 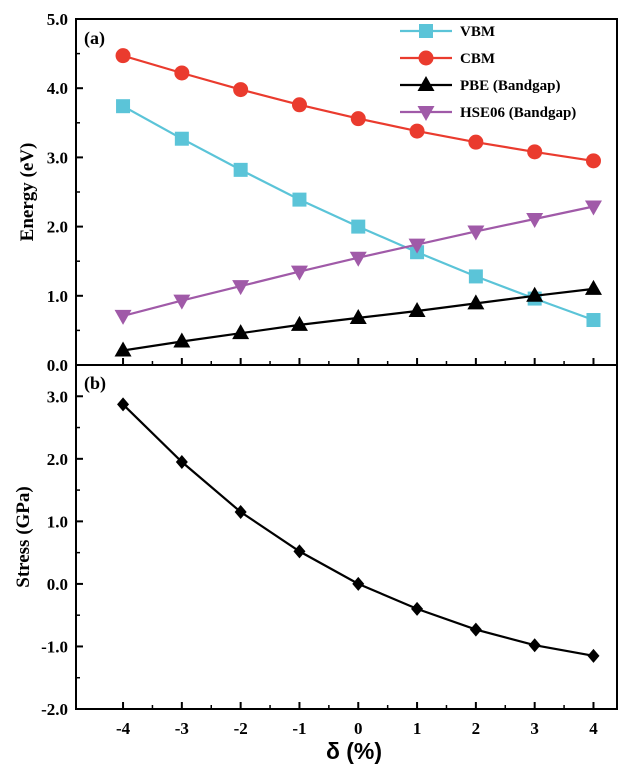 What do you see at coordinates (358, 728) in the screenshot?
I see `x-tick-label: 0` at bounding box center [358, 728].